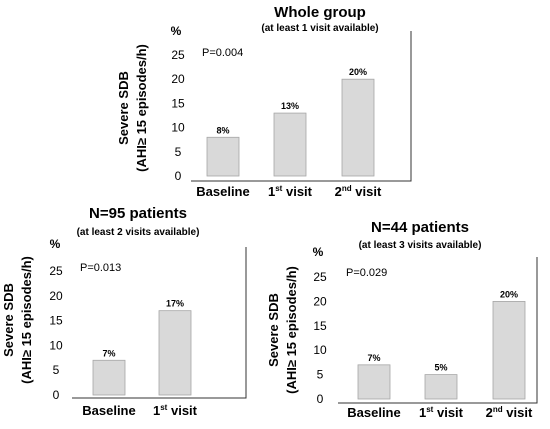  I want to click on x-category-labels: Baseline 1st visit, so click(139, 410).